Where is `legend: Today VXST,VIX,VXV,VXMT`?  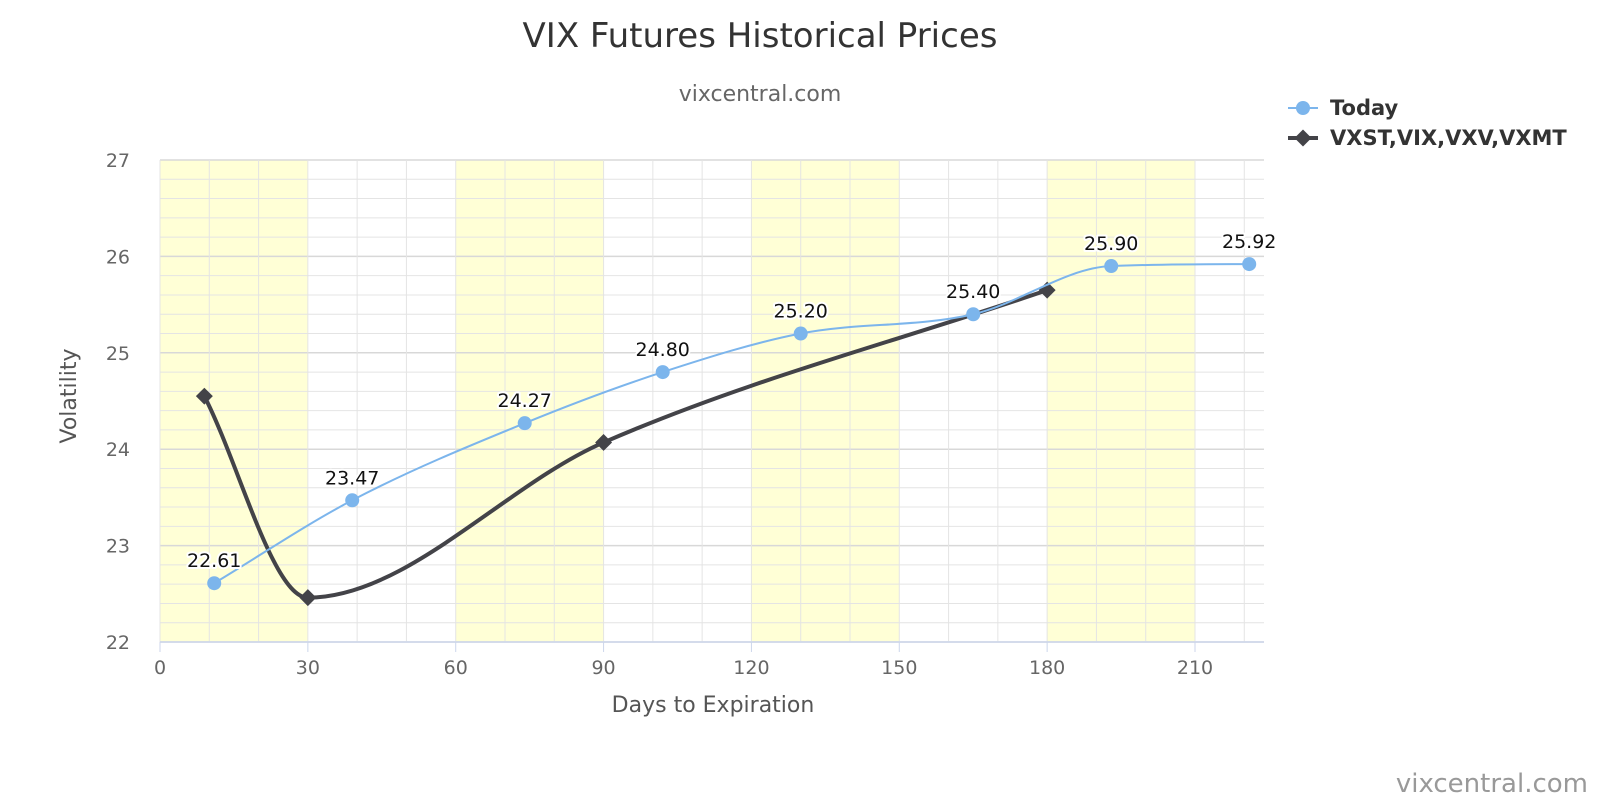
legend: Today VXST,VIX,VXV,VXMT is located at coordinates (1427, 123).